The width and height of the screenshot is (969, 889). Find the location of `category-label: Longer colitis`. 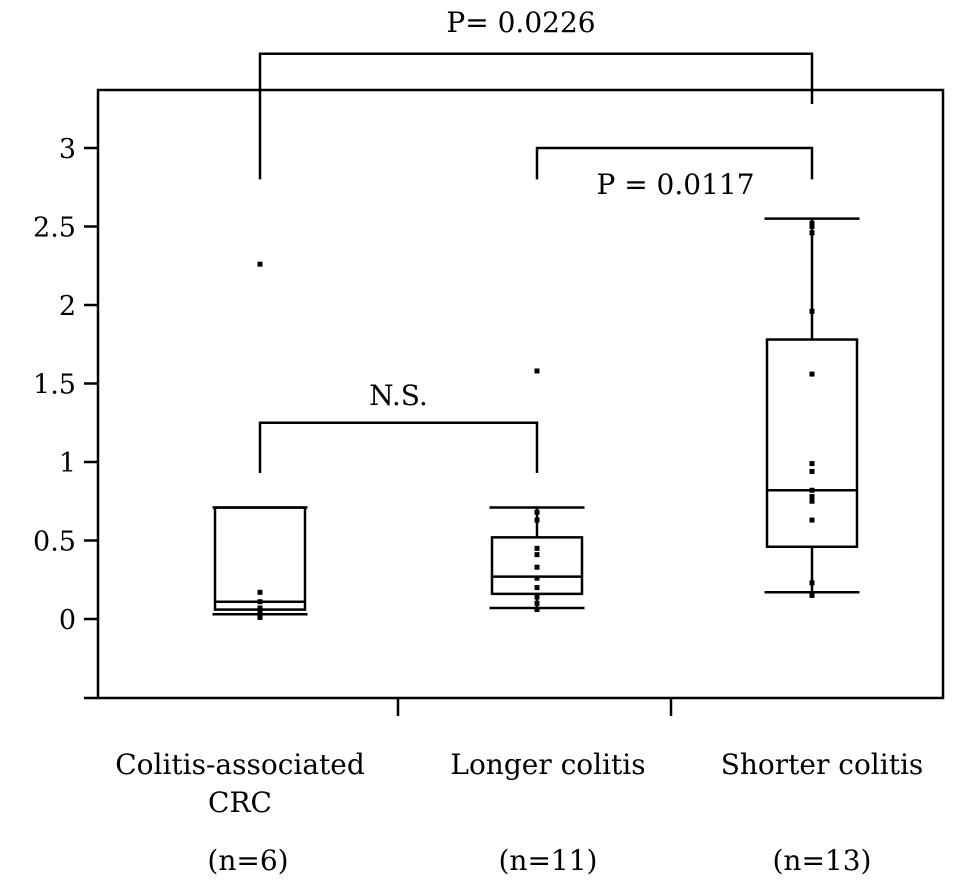

category-label: Longer colitis is located at coordinates (547, 764).